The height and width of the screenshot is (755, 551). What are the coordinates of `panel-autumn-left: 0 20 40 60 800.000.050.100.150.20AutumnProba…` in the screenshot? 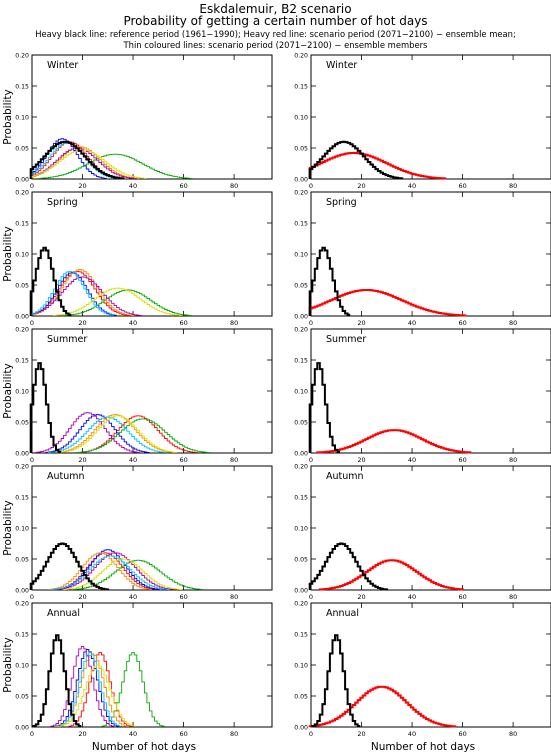 It's located at (137, 532).